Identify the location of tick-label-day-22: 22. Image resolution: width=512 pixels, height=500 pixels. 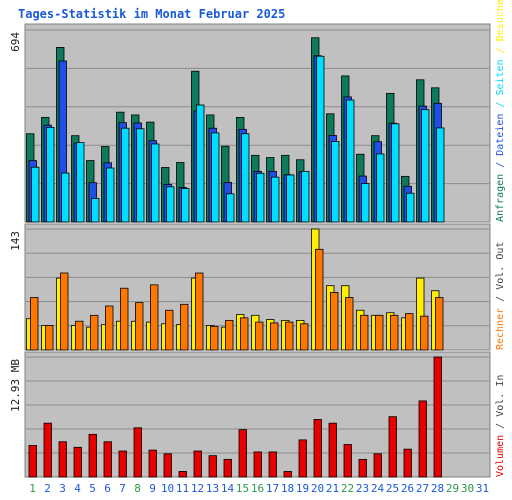
(347, 488).